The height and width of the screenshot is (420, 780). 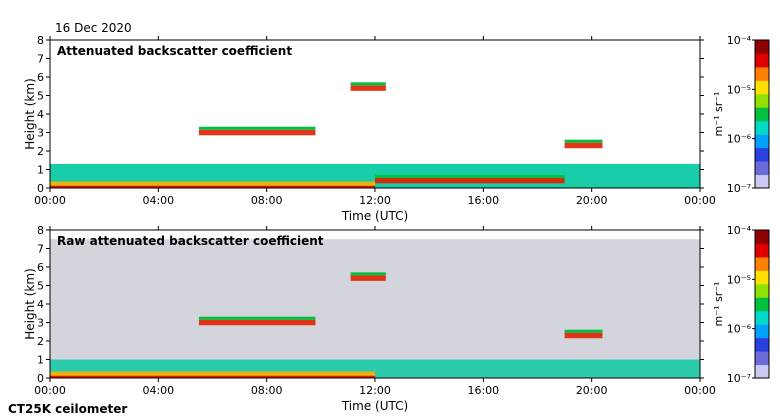 I want to click on date-label: 16 Dec 2020, so click(x=93, y=28).